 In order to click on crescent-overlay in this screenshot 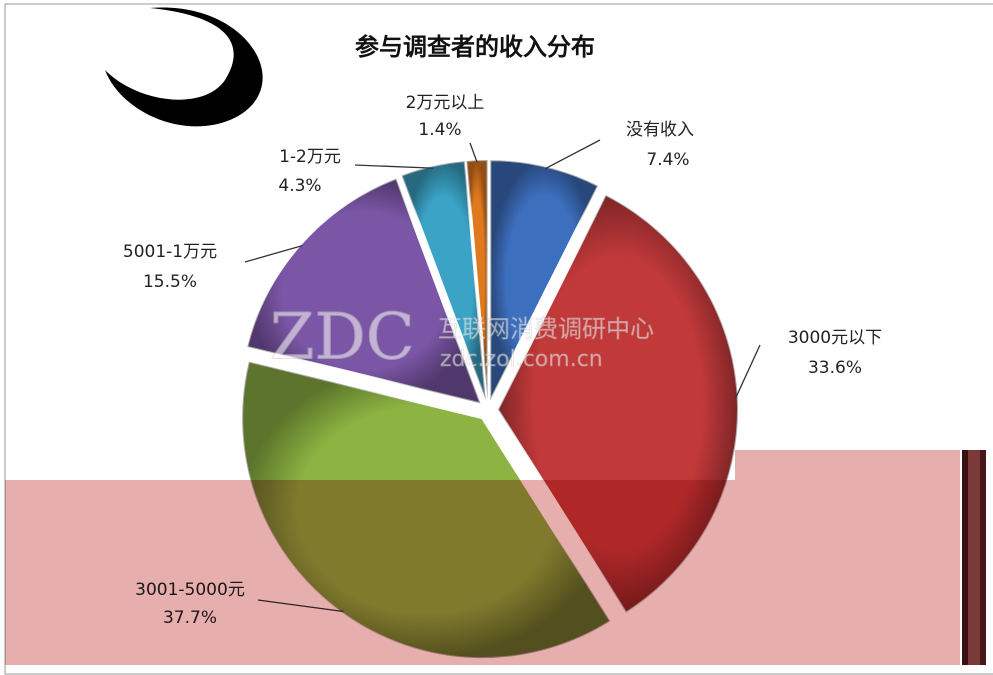, I will do `click(184, 67)`.